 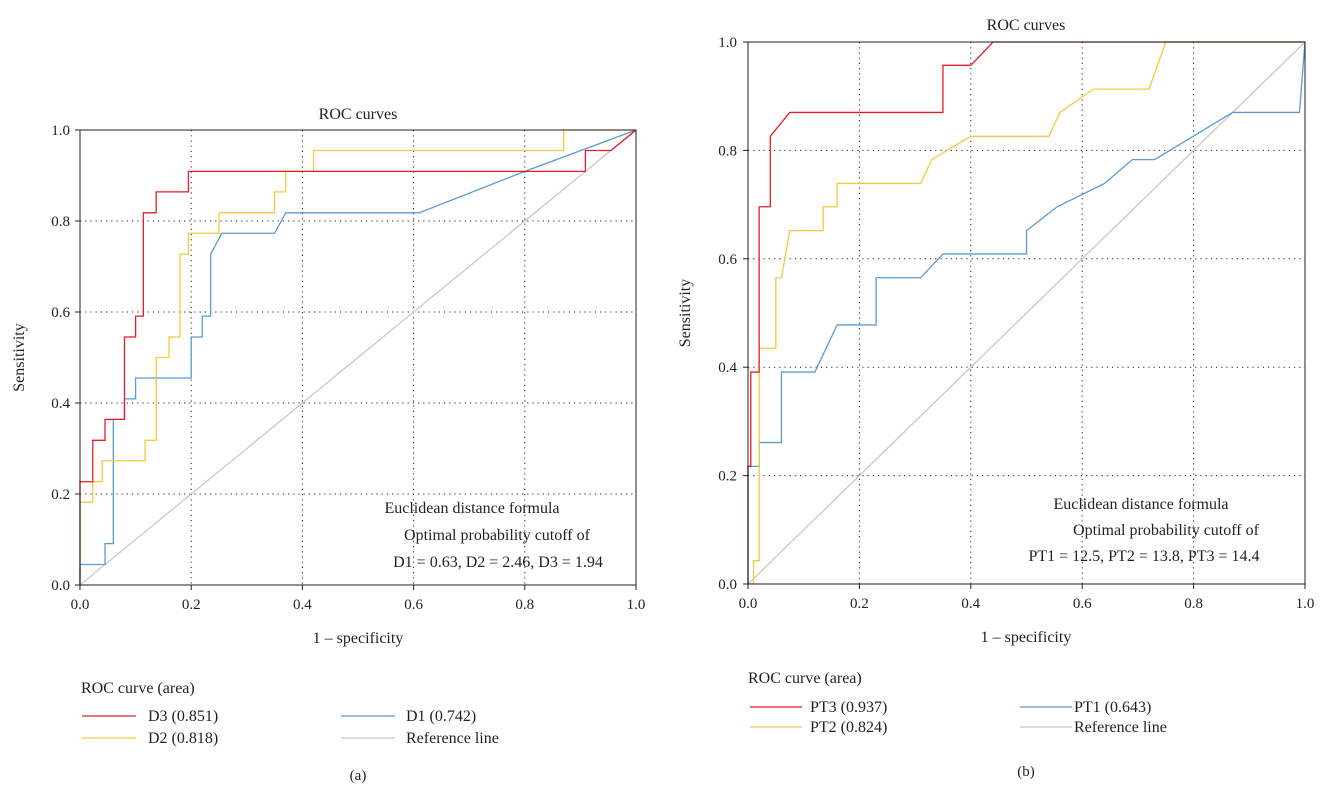 What do you see at coordinates (1026, 25) in the screenshot?
I see `panel-b-title: ROC curves` at bounding box center [1026, 25].